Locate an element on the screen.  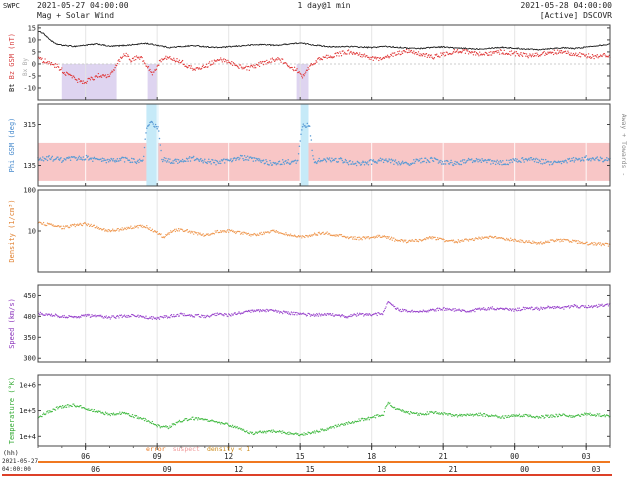
x-axis-unit-label: (hh) is located at coordinates (11, 453).